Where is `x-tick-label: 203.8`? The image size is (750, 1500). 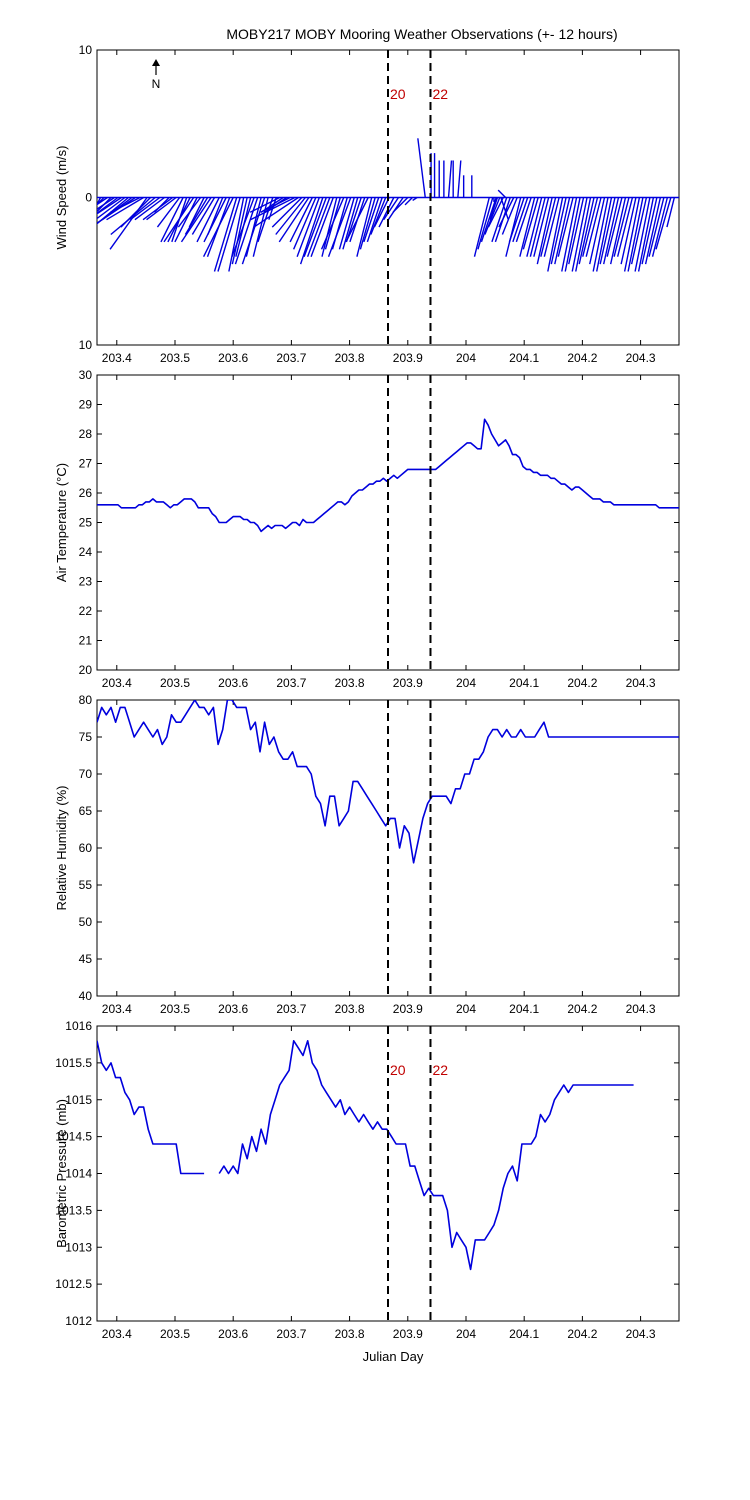 x-tick-label: 203.8 is located at coordinates (350, 683).